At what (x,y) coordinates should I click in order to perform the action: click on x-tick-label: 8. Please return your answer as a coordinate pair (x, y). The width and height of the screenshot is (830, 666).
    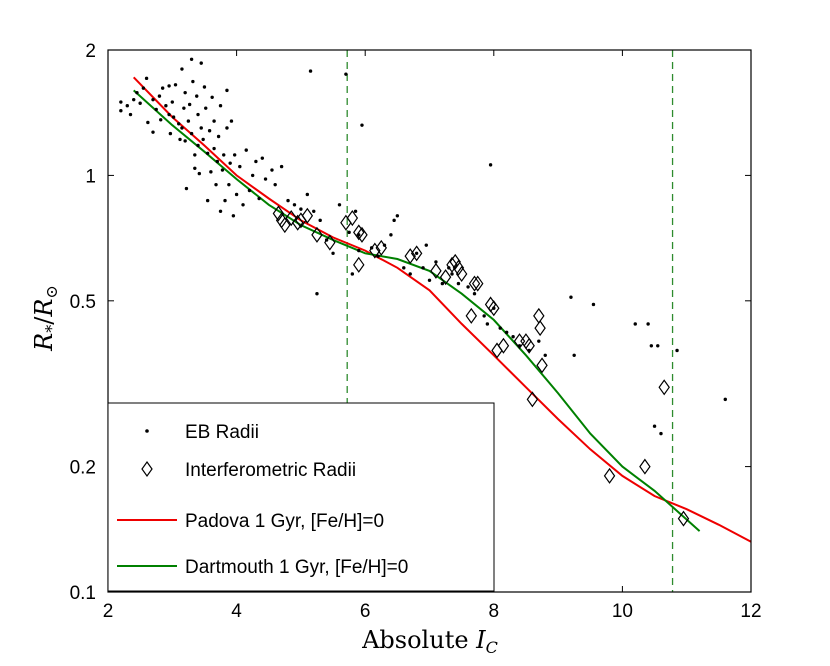
    Looking at the image, I should click on (494, 611).